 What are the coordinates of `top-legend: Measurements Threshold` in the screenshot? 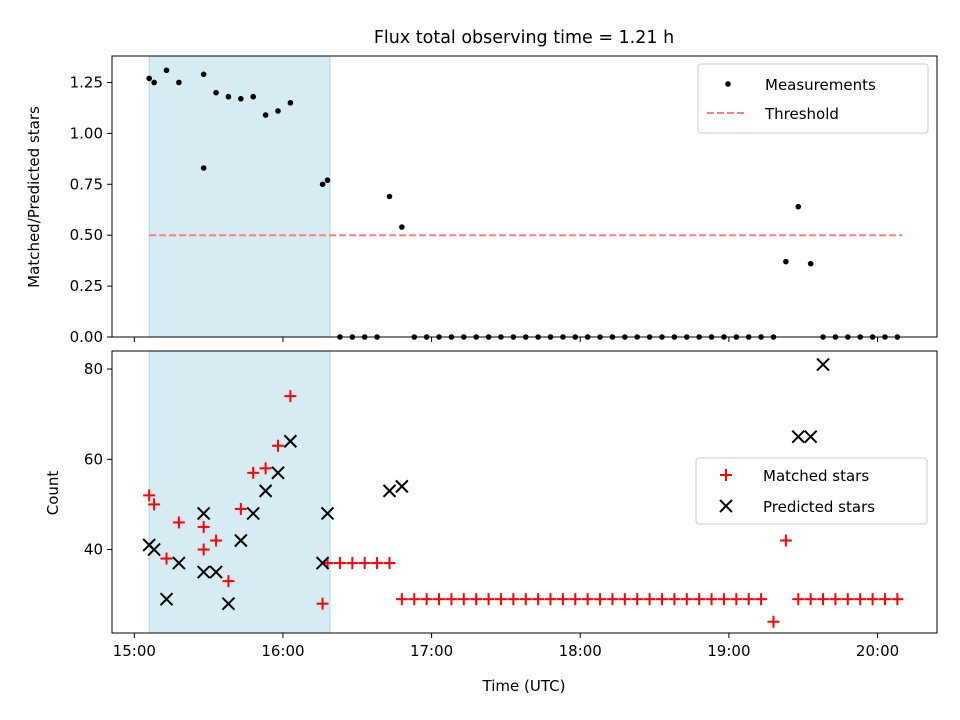 It's located at (813, 98).